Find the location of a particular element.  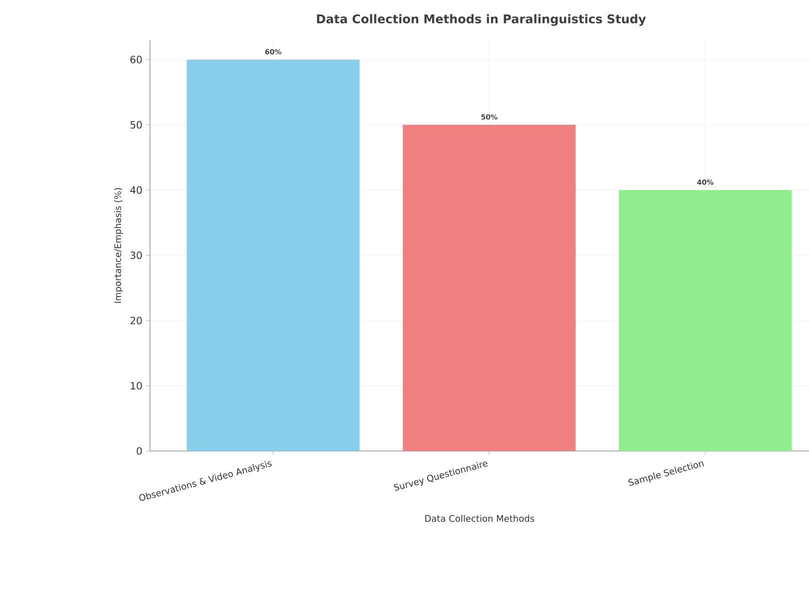

y-tick-label: 50 is located at coordinates (136, 125).